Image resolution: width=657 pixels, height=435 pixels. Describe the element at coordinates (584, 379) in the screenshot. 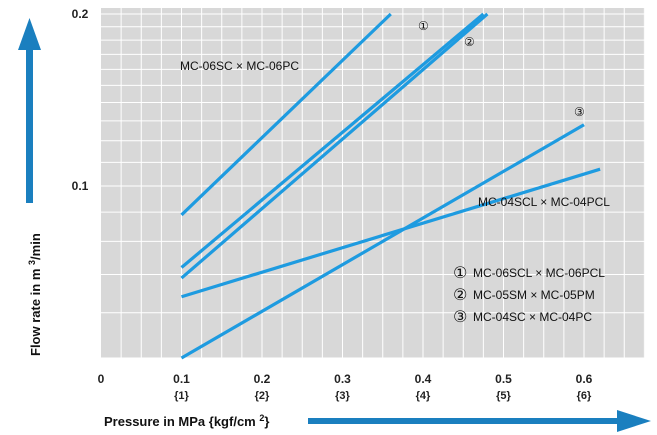

I see `x-tick-label: 0.6` at that location.